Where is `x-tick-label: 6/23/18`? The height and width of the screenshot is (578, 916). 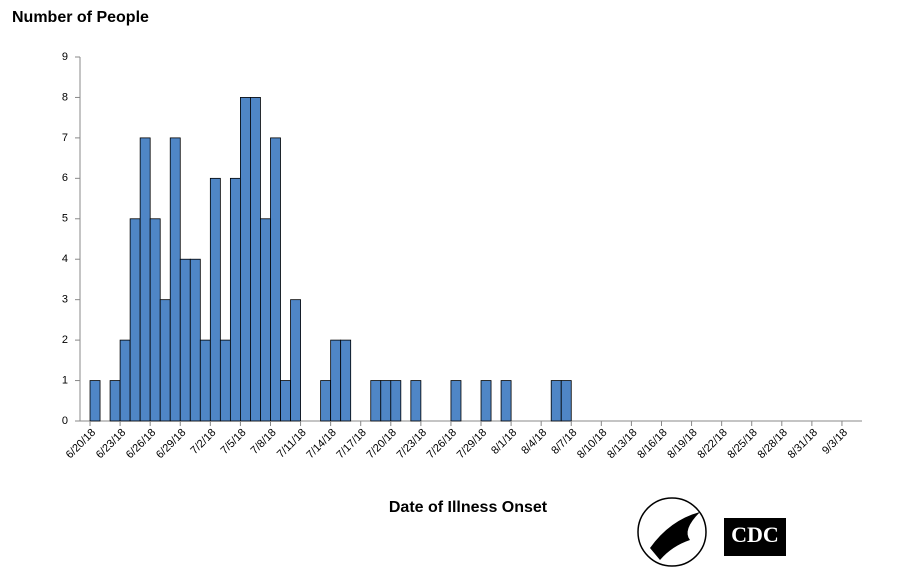 x-tick-label: 6/23/18 is located at coordinates (111, 444).